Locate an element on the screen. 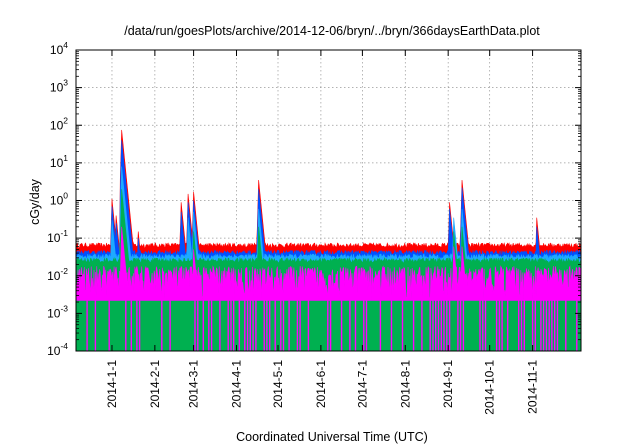 The image size is (640, 448). x-tick-label: 2014-11-1 is located at coordinates (533, 387).